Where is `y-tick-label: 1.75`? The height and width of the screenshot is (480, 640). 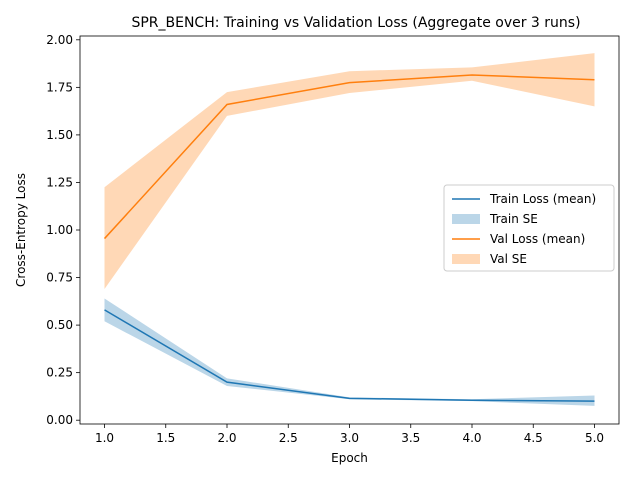
y-tick-label: 1.75 is located at coordinates (59, 87).